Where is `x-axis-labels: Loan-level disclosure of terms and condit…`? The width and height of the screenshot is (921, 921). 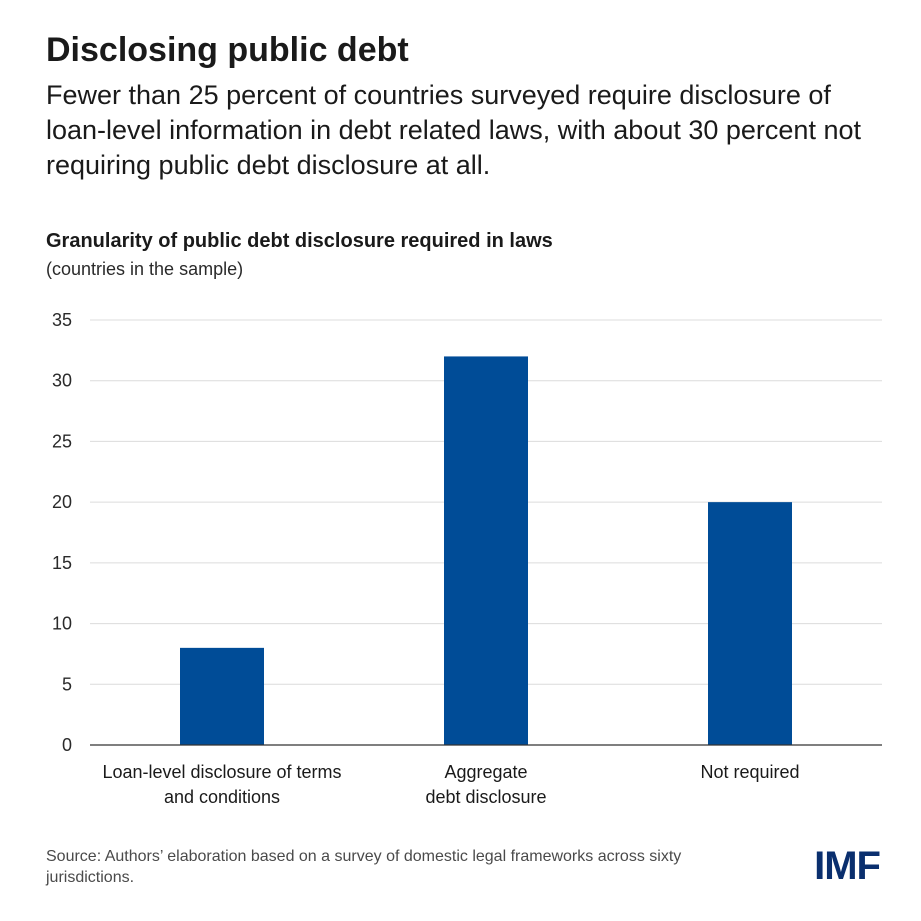 x-axis-labels: Loan-level disclosure of terms and condit… is located at coordinates (450, 784).